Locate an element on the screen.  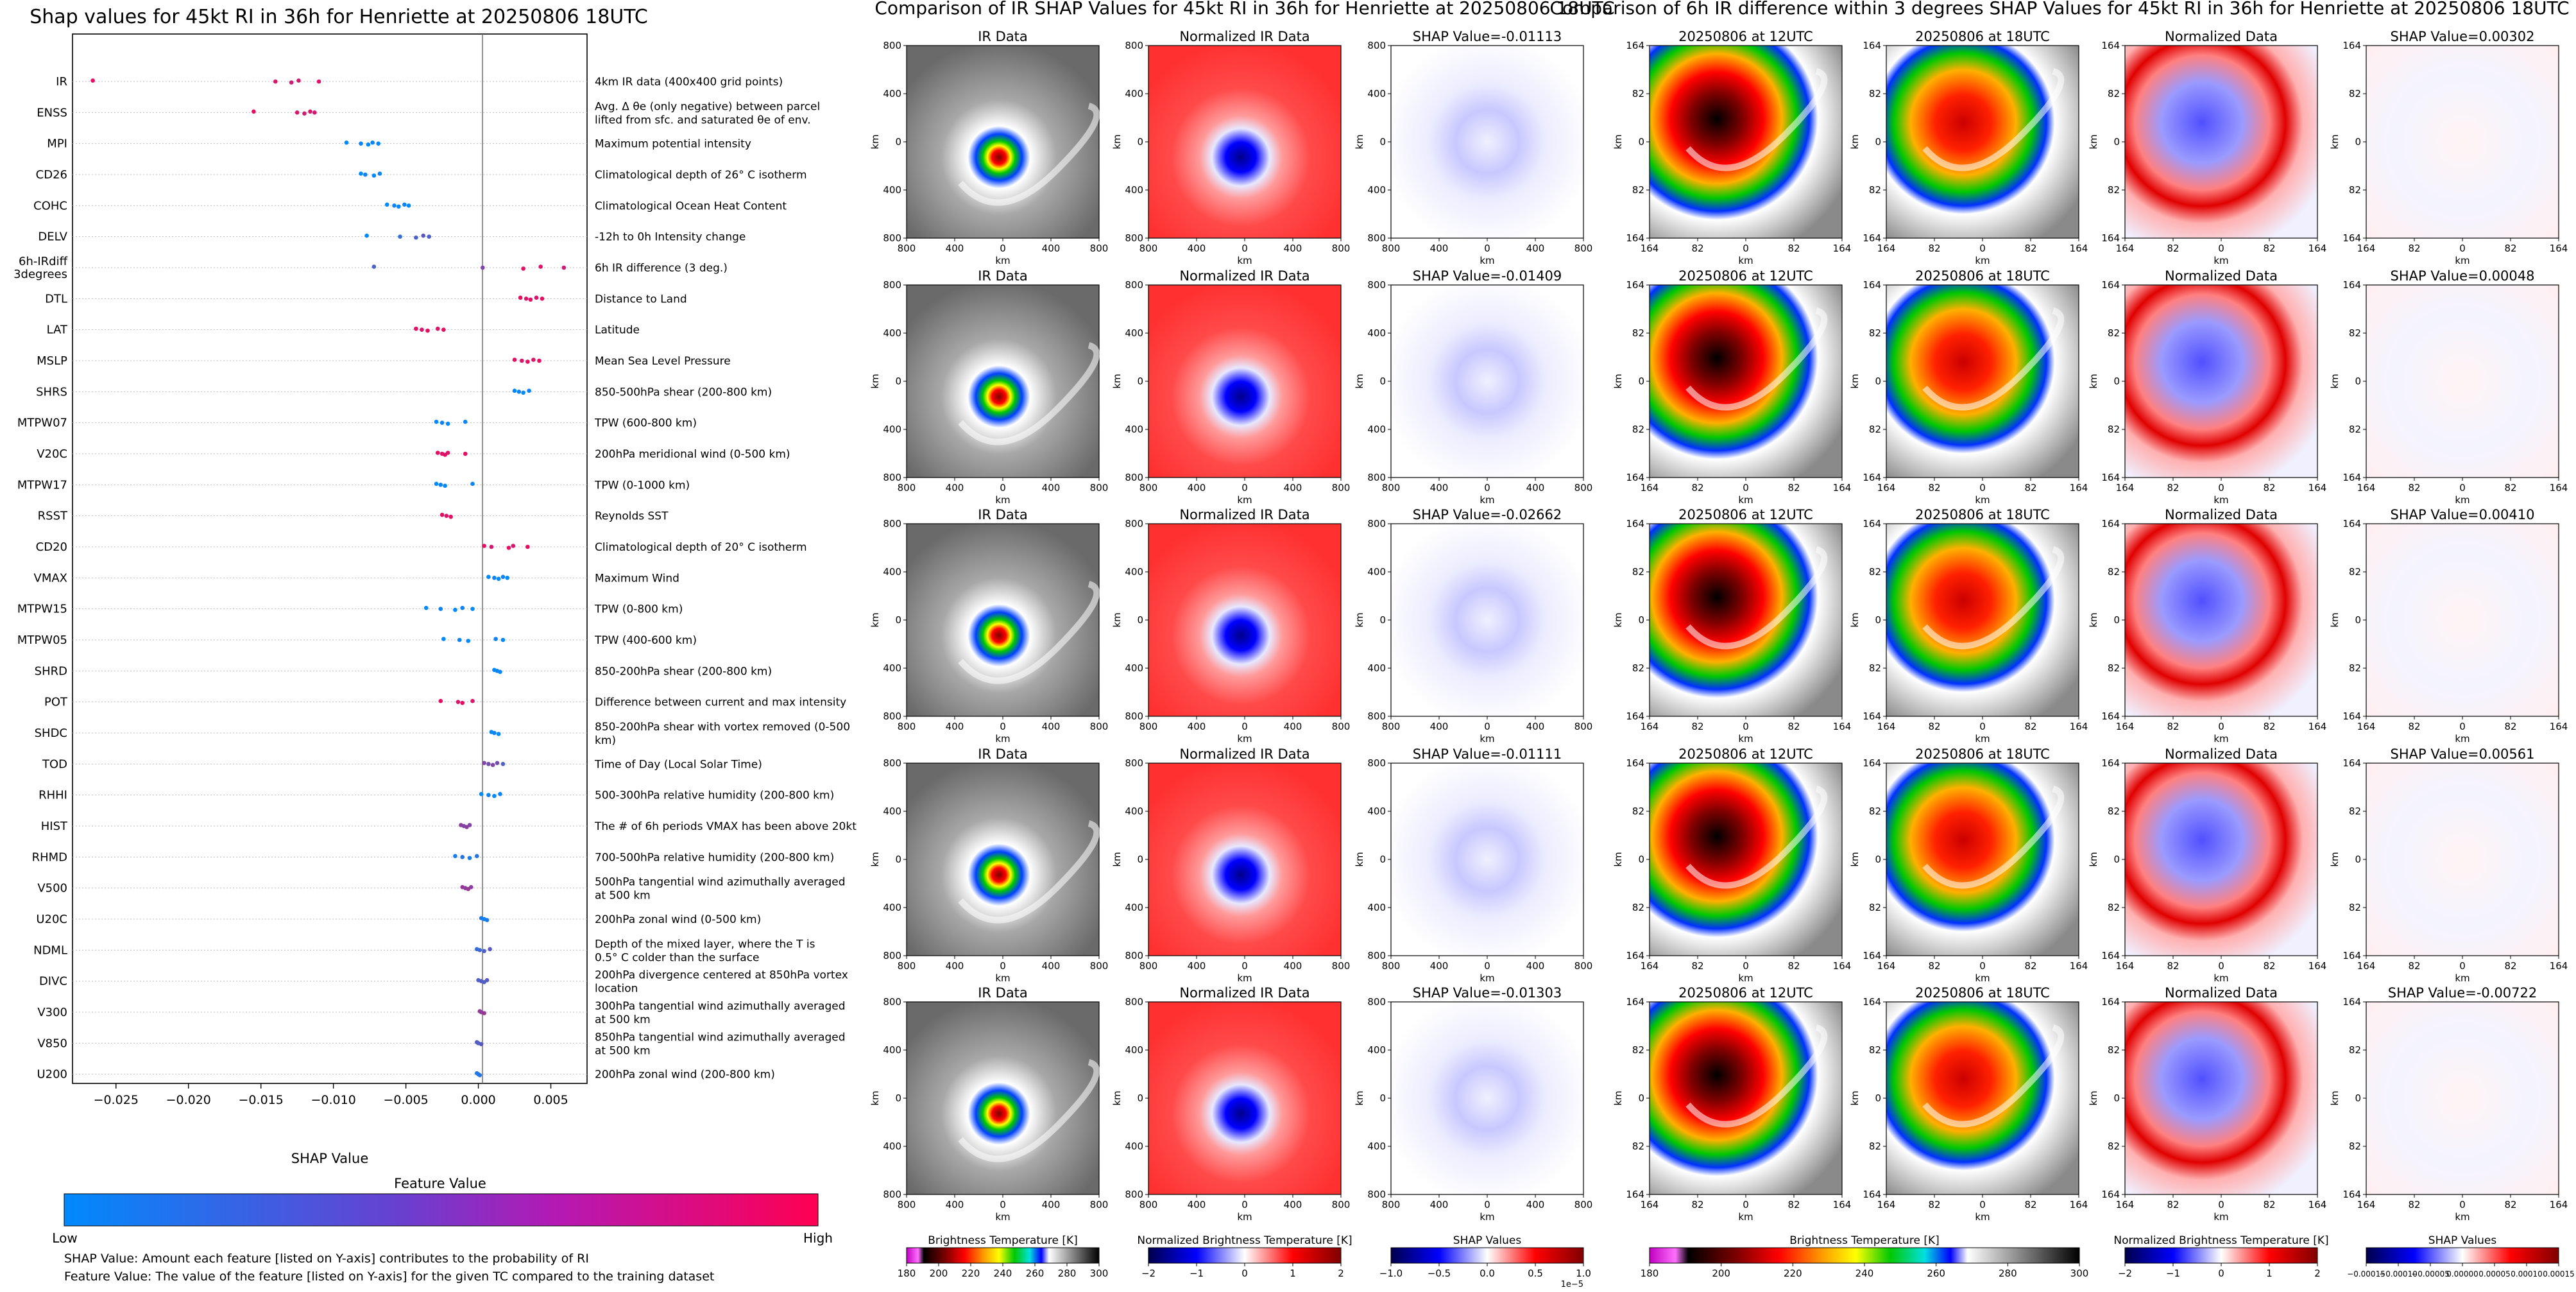
colorbar-low: Low is located at coordinates (64, 1238).